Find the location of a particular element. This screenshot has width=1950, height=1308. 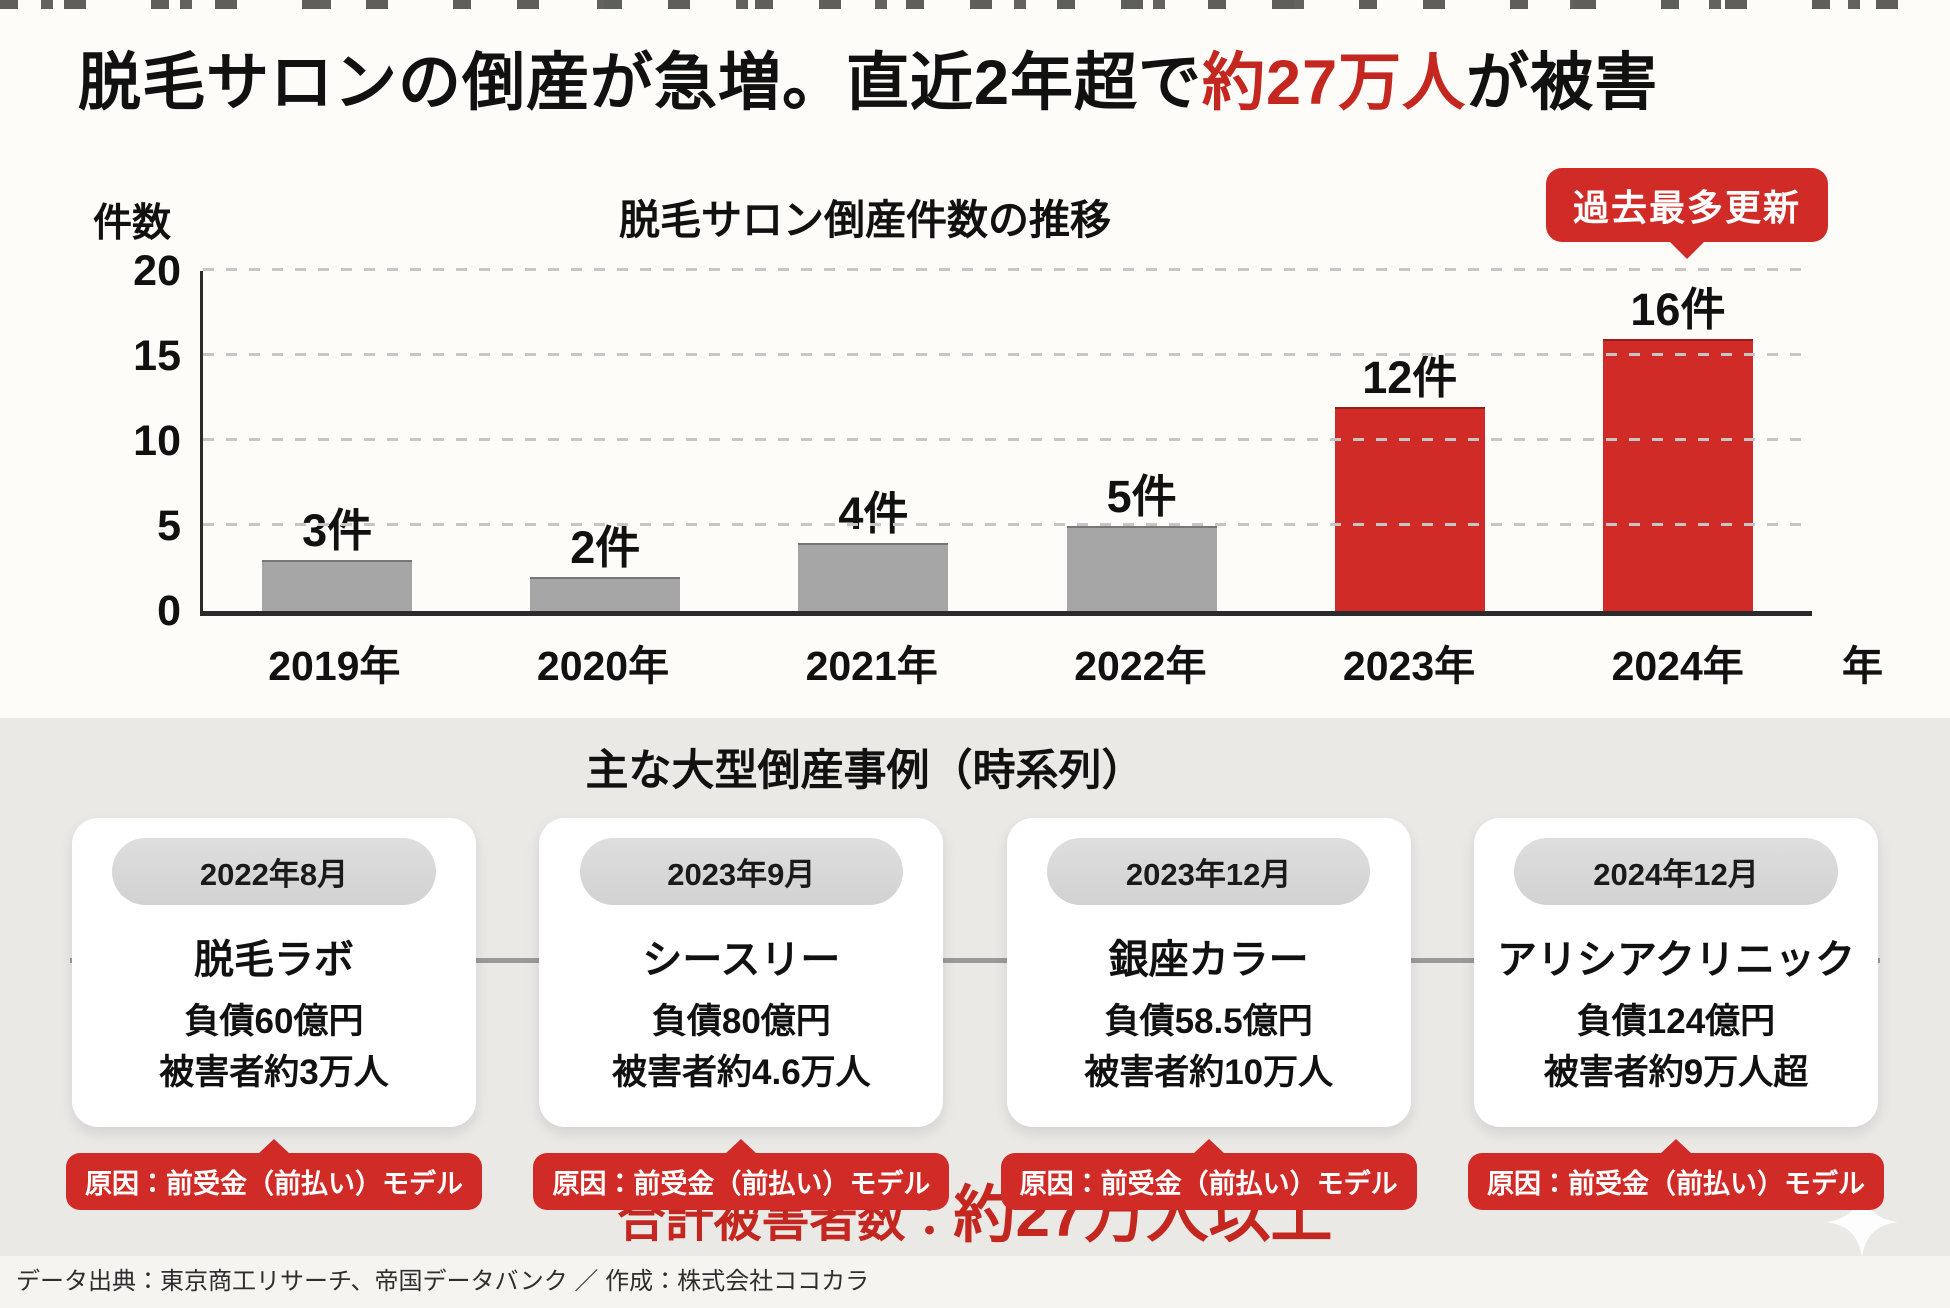

case-victims: 被害者約4.6万人 is located at coordinates (741, 1072).